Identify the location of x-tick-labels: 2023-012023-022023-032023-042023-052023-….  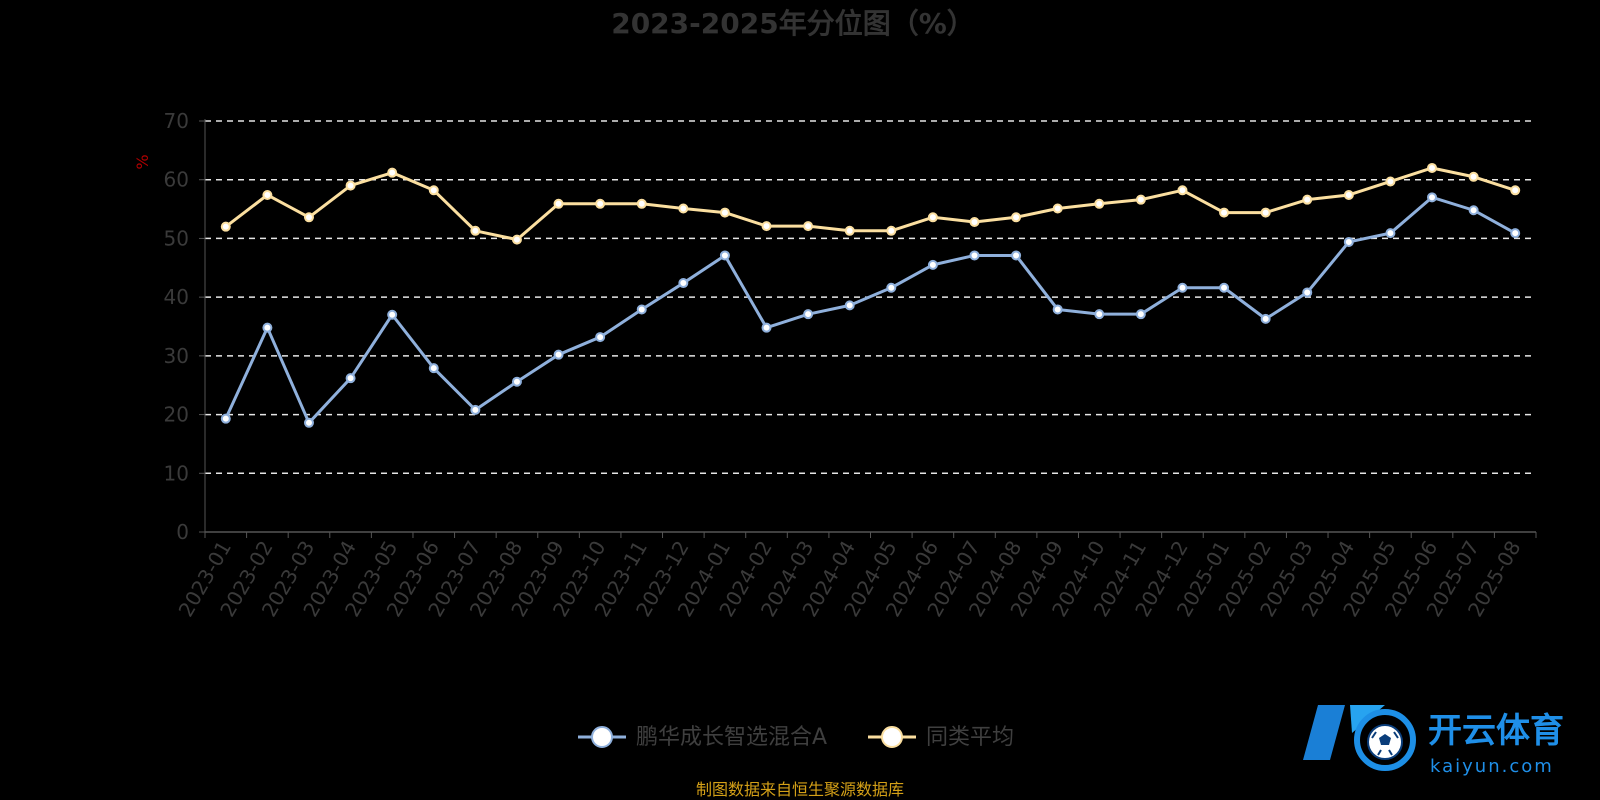
(850, 579).